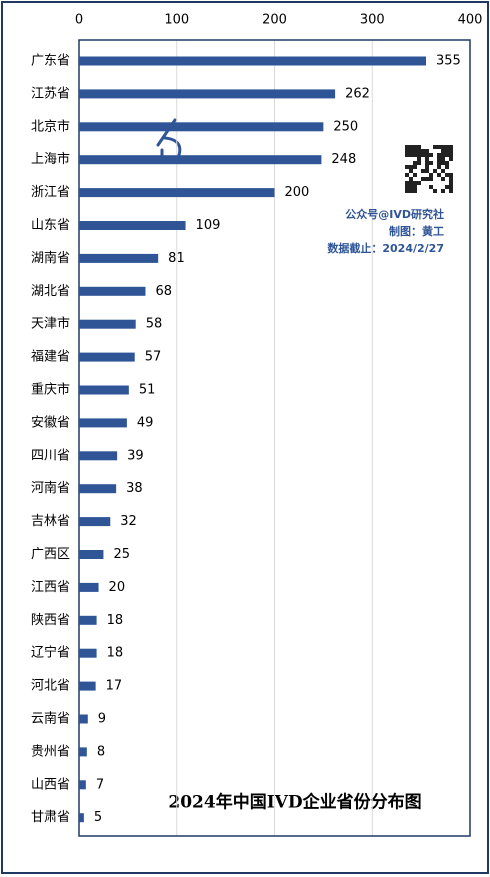 The width and height of the screenshot is (490, 877). I want to click on y-tick-label: 湖北省, so click(50, 291).